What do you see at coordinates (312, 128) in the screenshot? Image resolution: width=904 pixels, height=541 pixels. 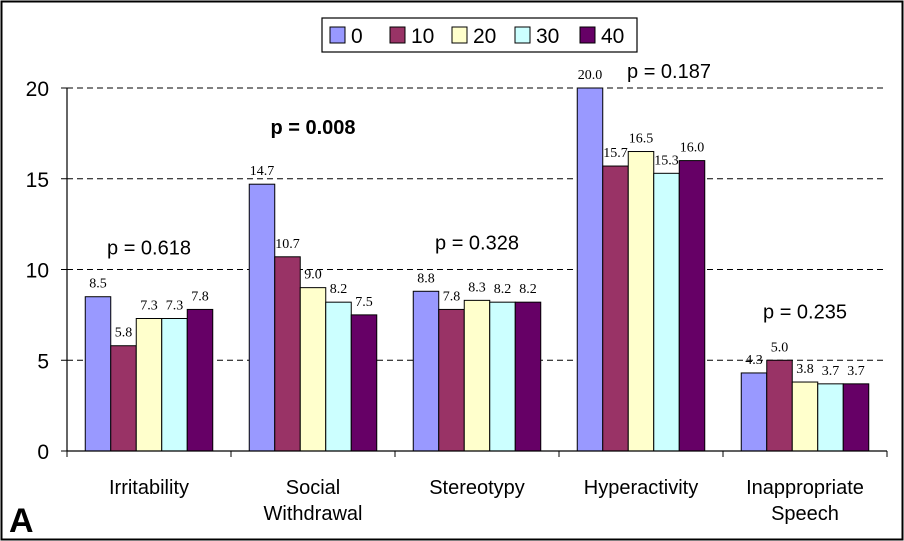 I see `p-value-annotation: p = 0.008` at bounding box center [312, 128].